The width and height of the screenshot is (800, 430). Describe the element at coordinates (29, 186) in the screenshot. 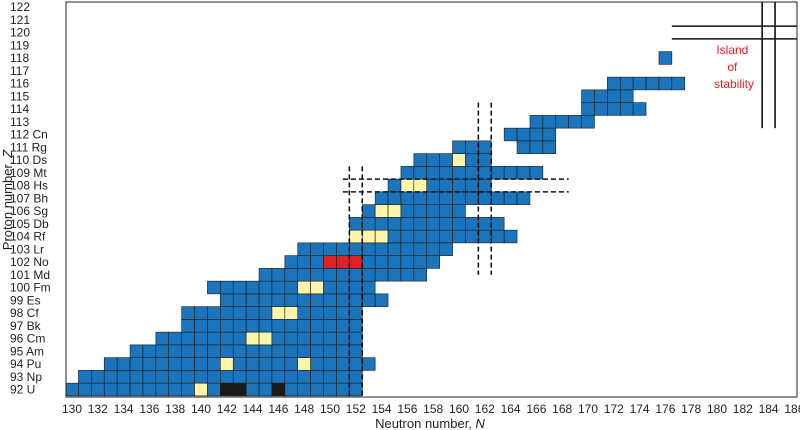

I see `y-tick-label: 108 Hs` at that location.